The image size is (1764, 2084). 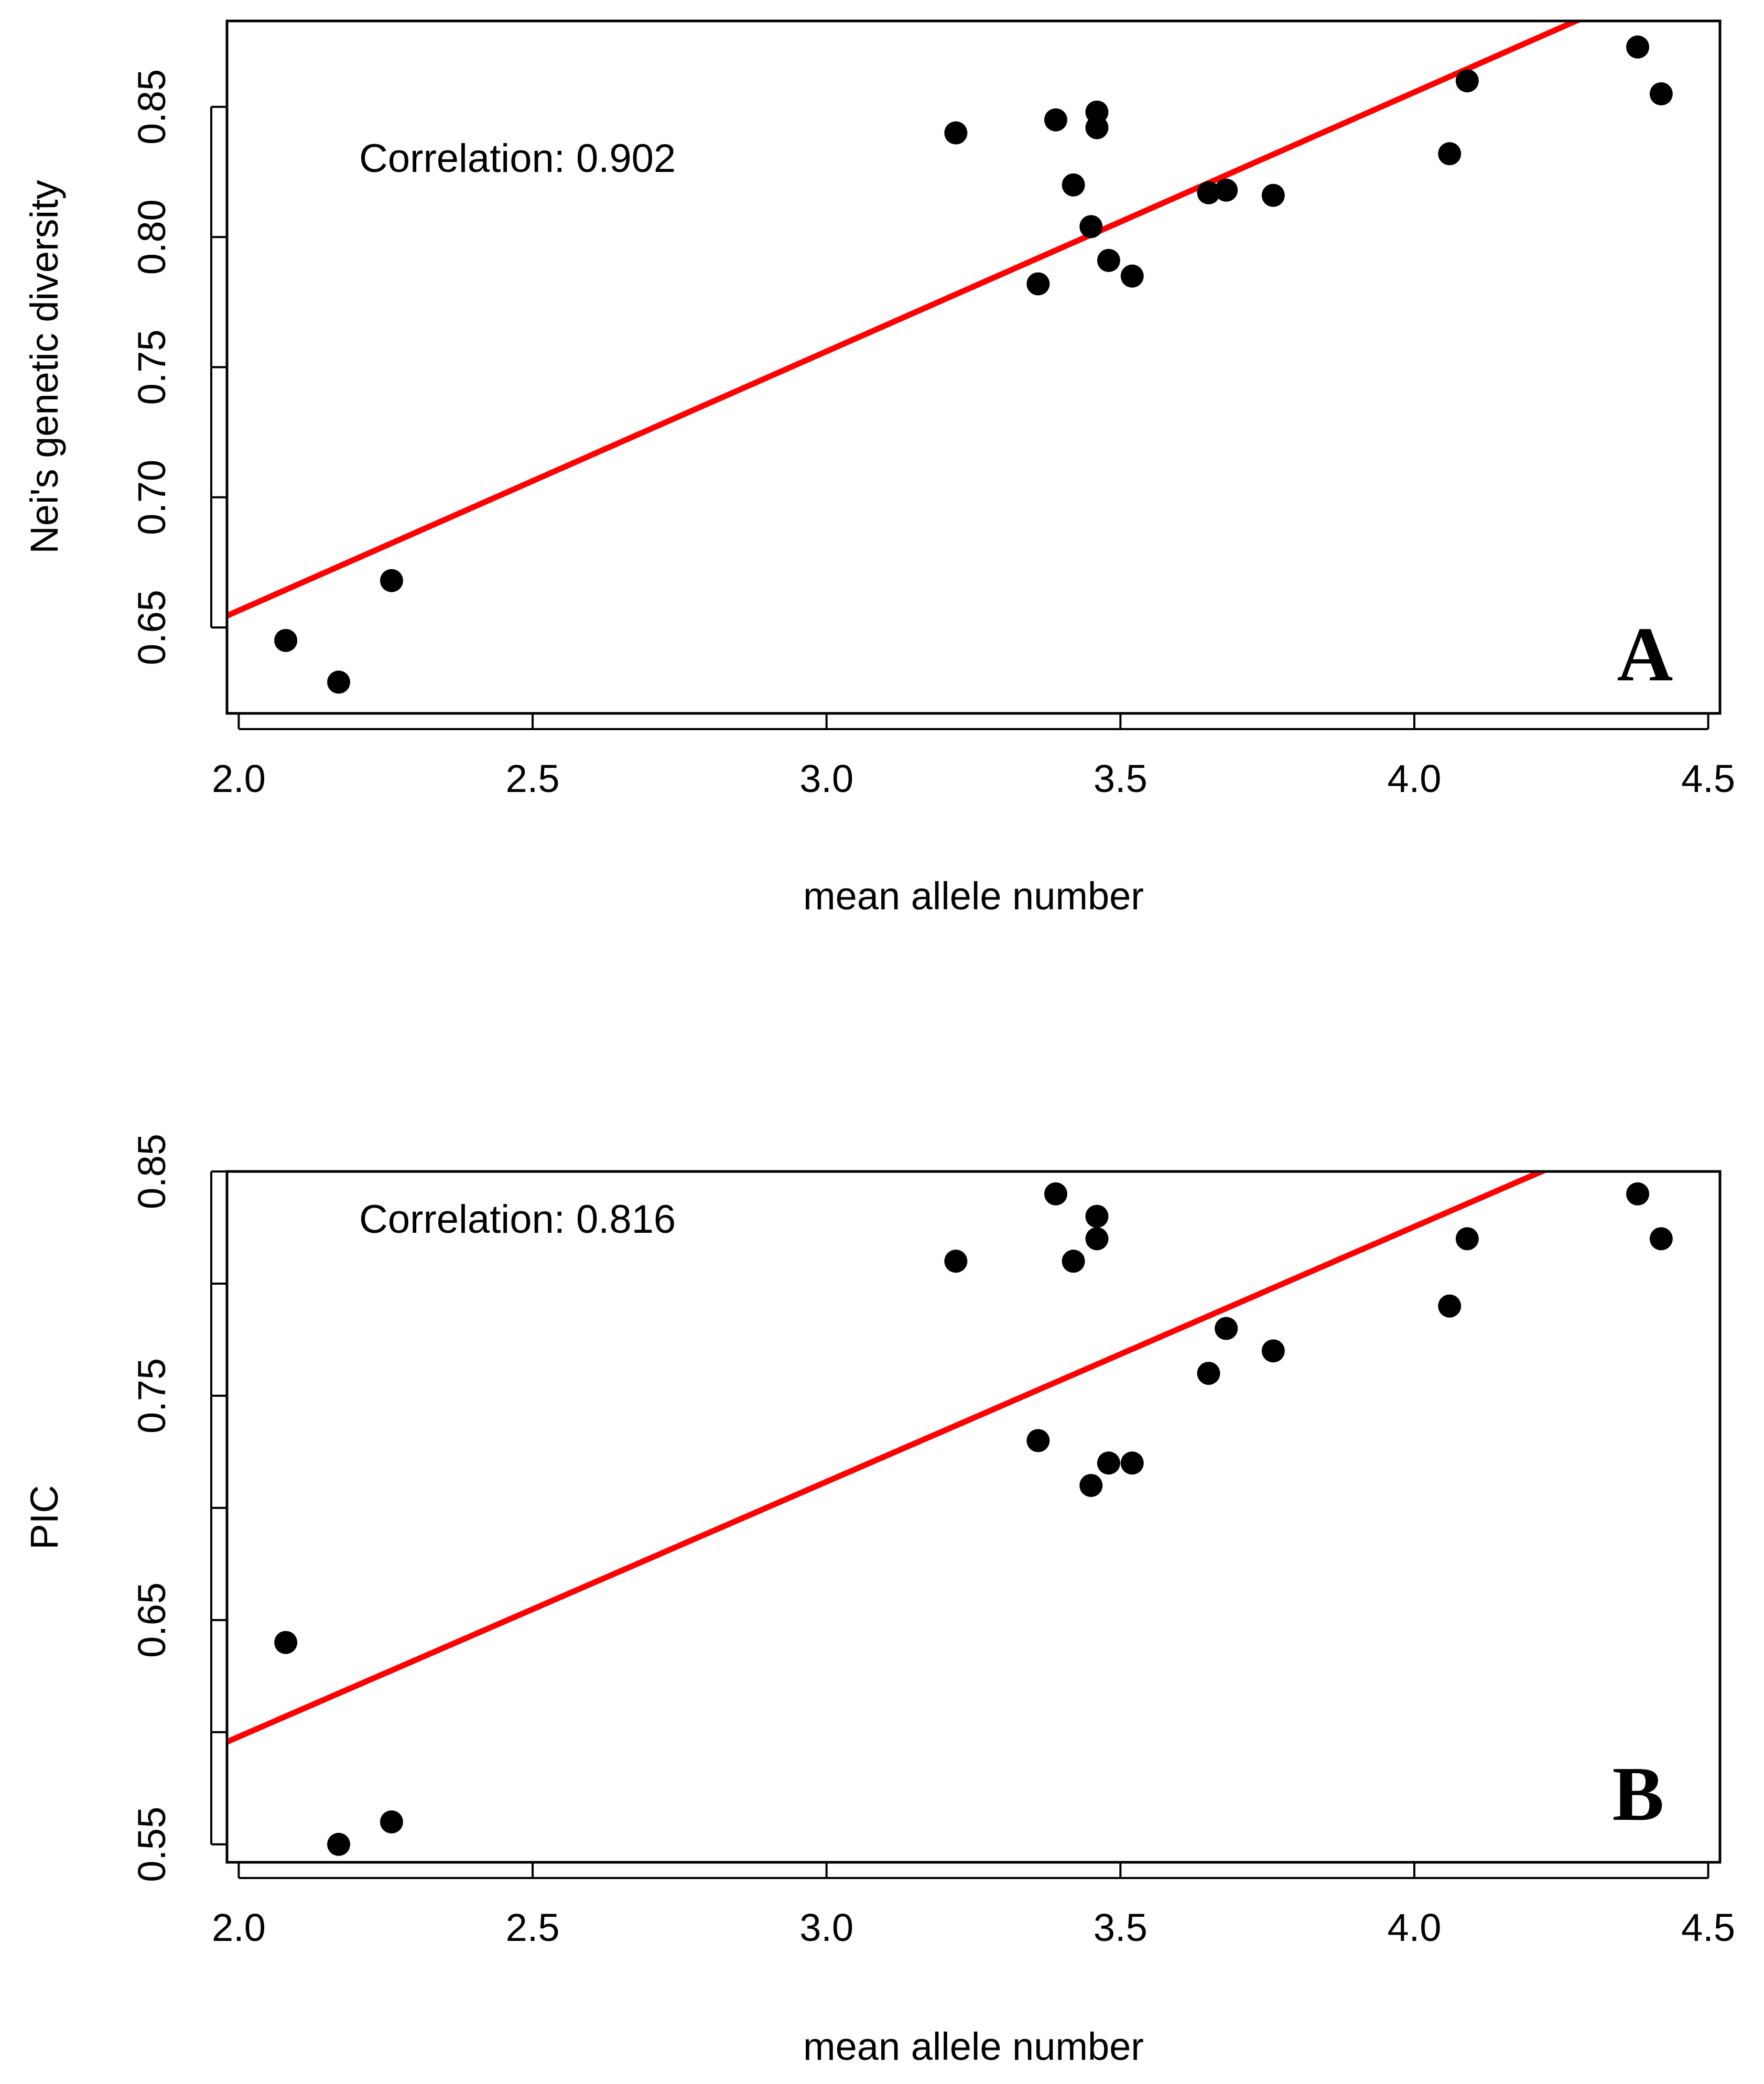 I want to click on y-tick-label: 0.55, so click(x=152, y=1845).